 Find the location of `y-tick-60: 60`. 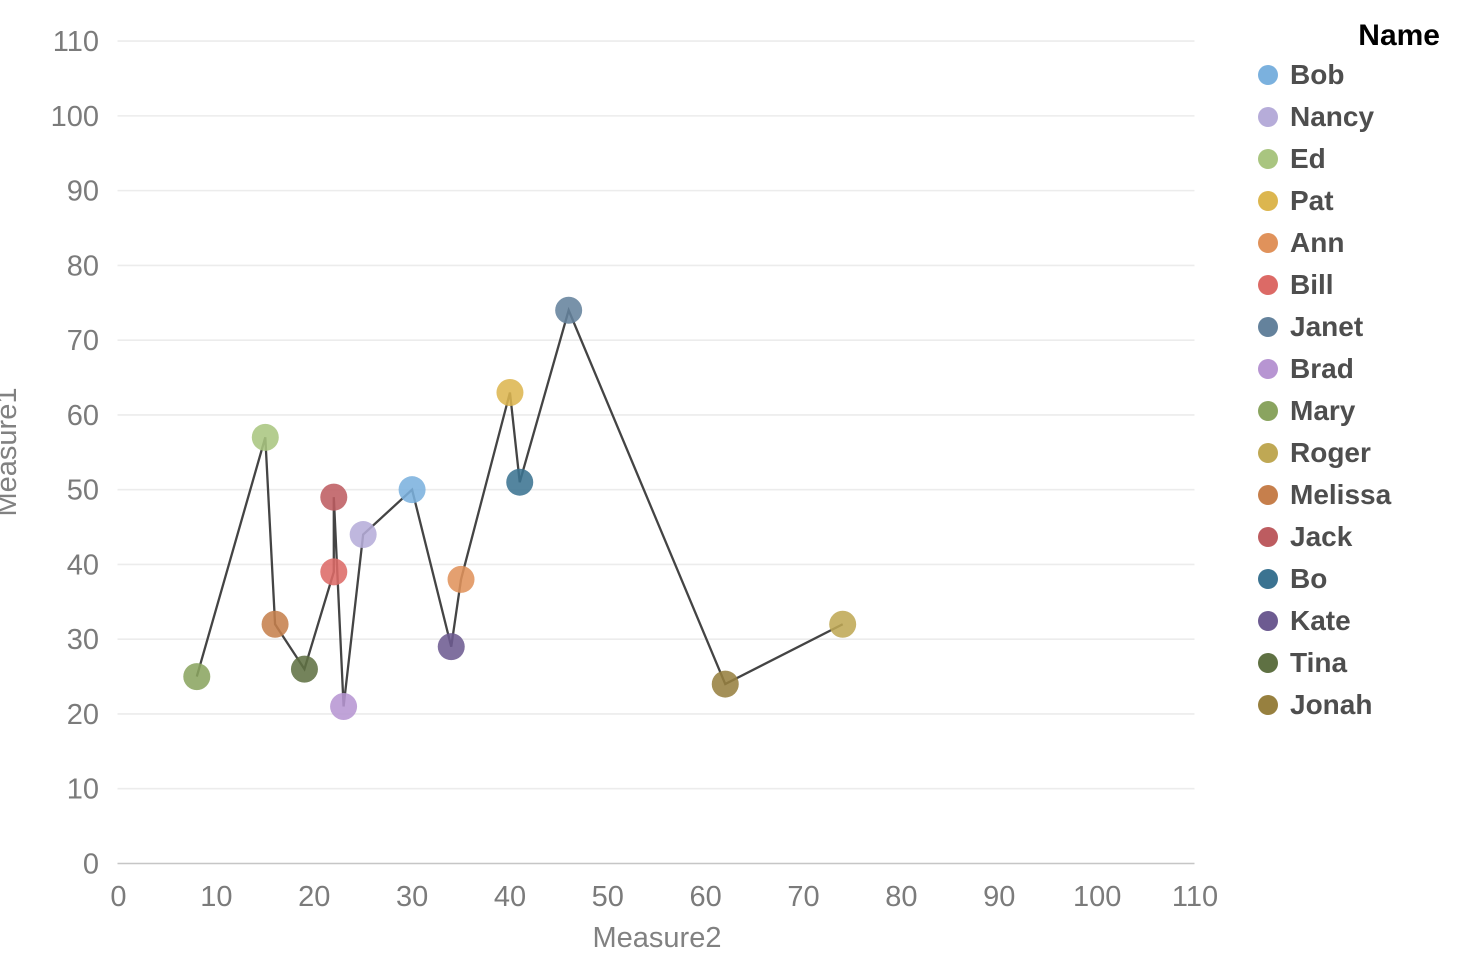

y-tick-60: 60 is located at coordinates (83, 416).